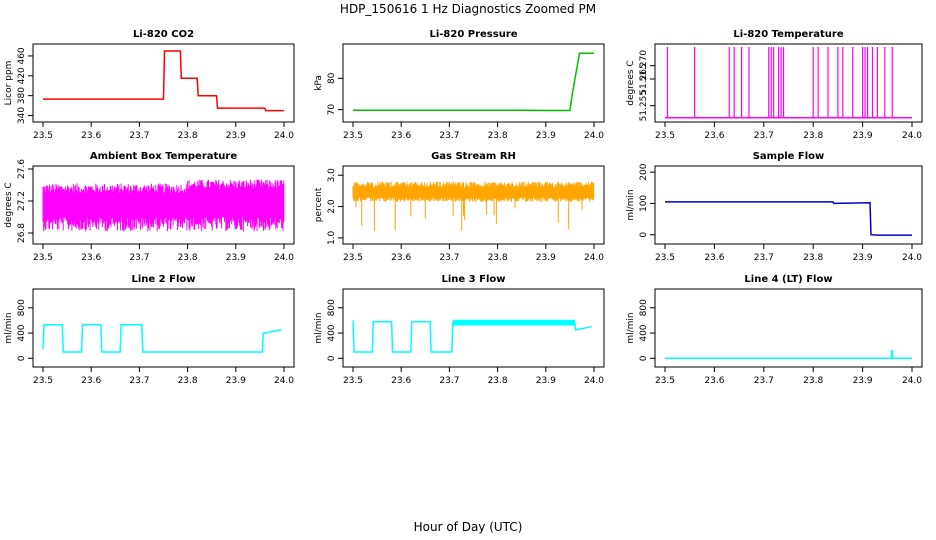 This screenshot has width=936, height=540. I want to click on x-axis-label: Hour of Day (UTC), so click(468, 527).